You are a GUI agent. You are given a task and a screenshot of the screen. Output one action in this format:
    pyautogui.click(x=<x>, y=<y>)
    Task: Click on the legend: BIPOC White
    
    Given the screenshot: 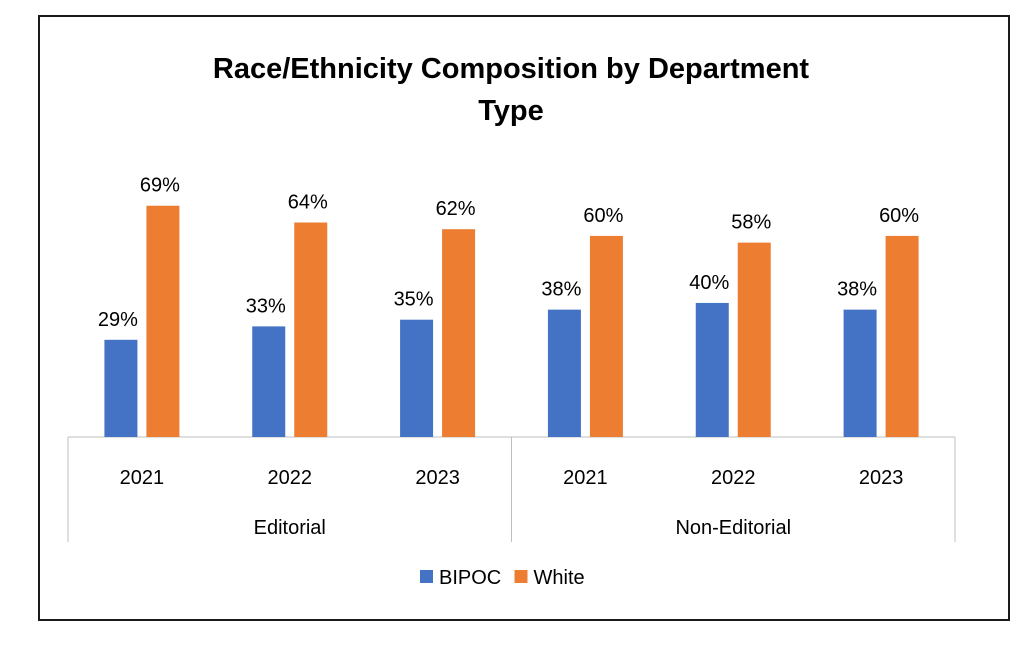 What is the action you would take?
    pyautogui.click(x=502, y=578)
    